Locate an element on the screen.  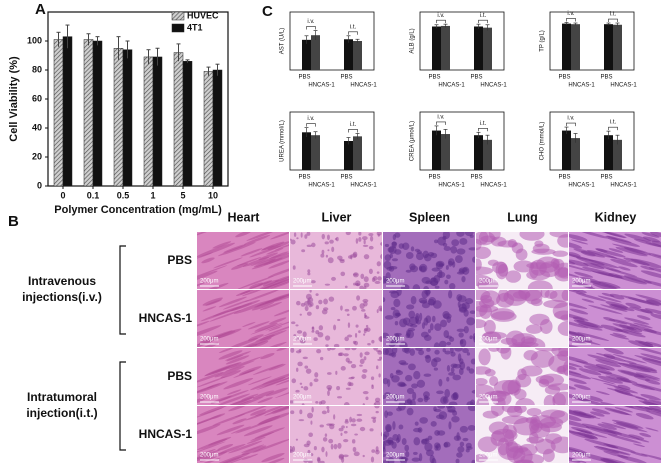
plot-frame is located at coordinates (462, 141).